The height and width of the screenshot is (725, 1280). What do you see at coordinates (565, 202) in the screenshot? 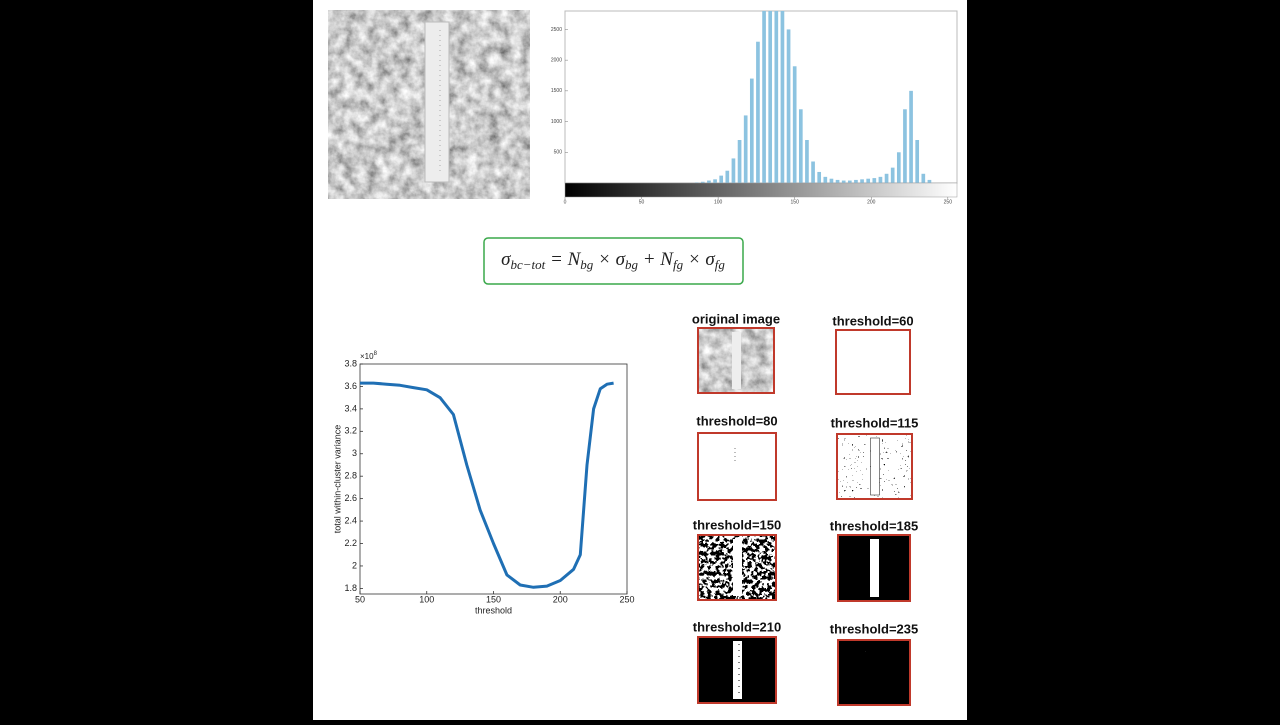
I see `x-tick-label: 0` at bounding box center [565, 202].